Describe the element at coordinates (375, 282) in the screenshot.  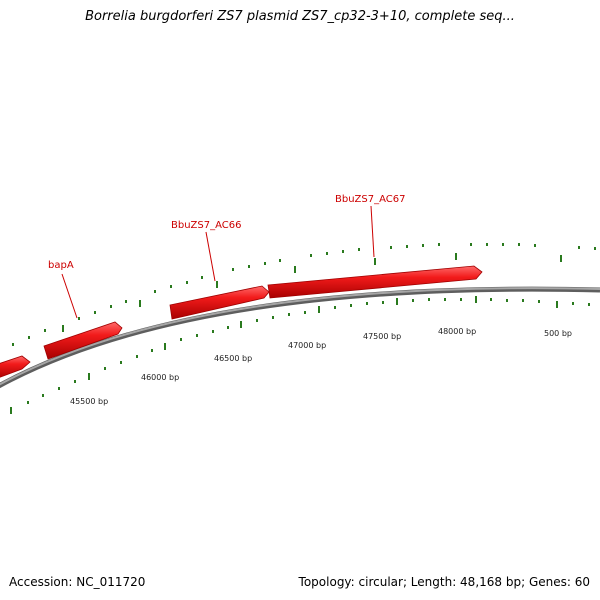
I see `gene-arrow-BbuZS7_AC67` at that location.